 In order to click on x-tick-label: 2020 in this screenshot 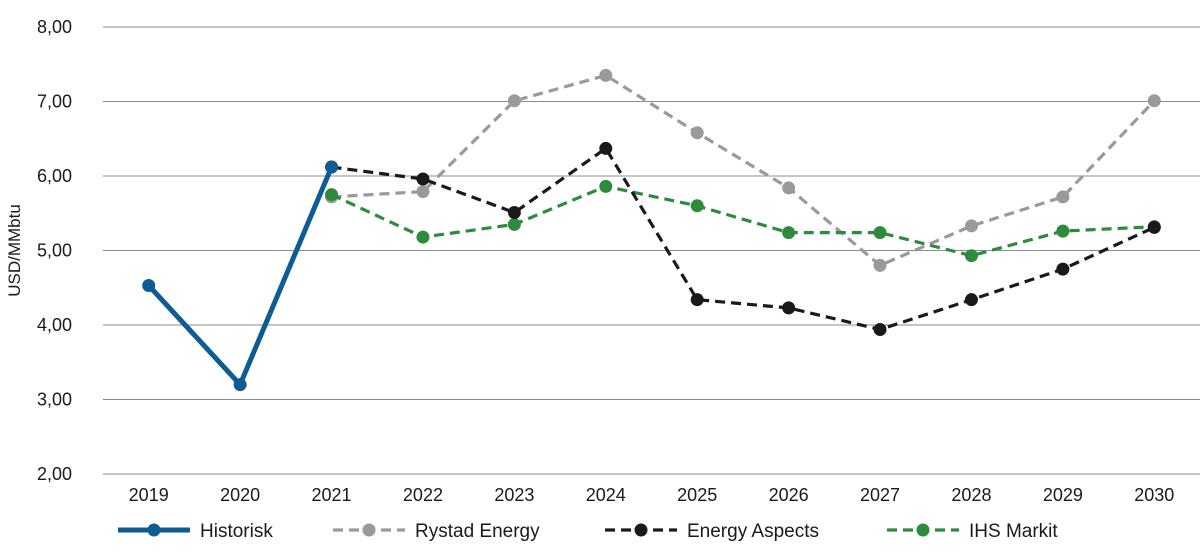, I will do `click(240, 495)`.